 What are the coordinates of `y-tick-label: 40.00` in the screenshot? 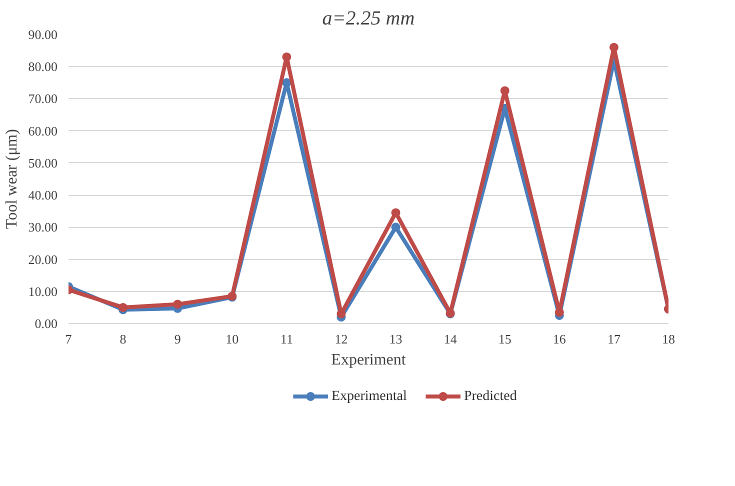 It's located at (43, 195).